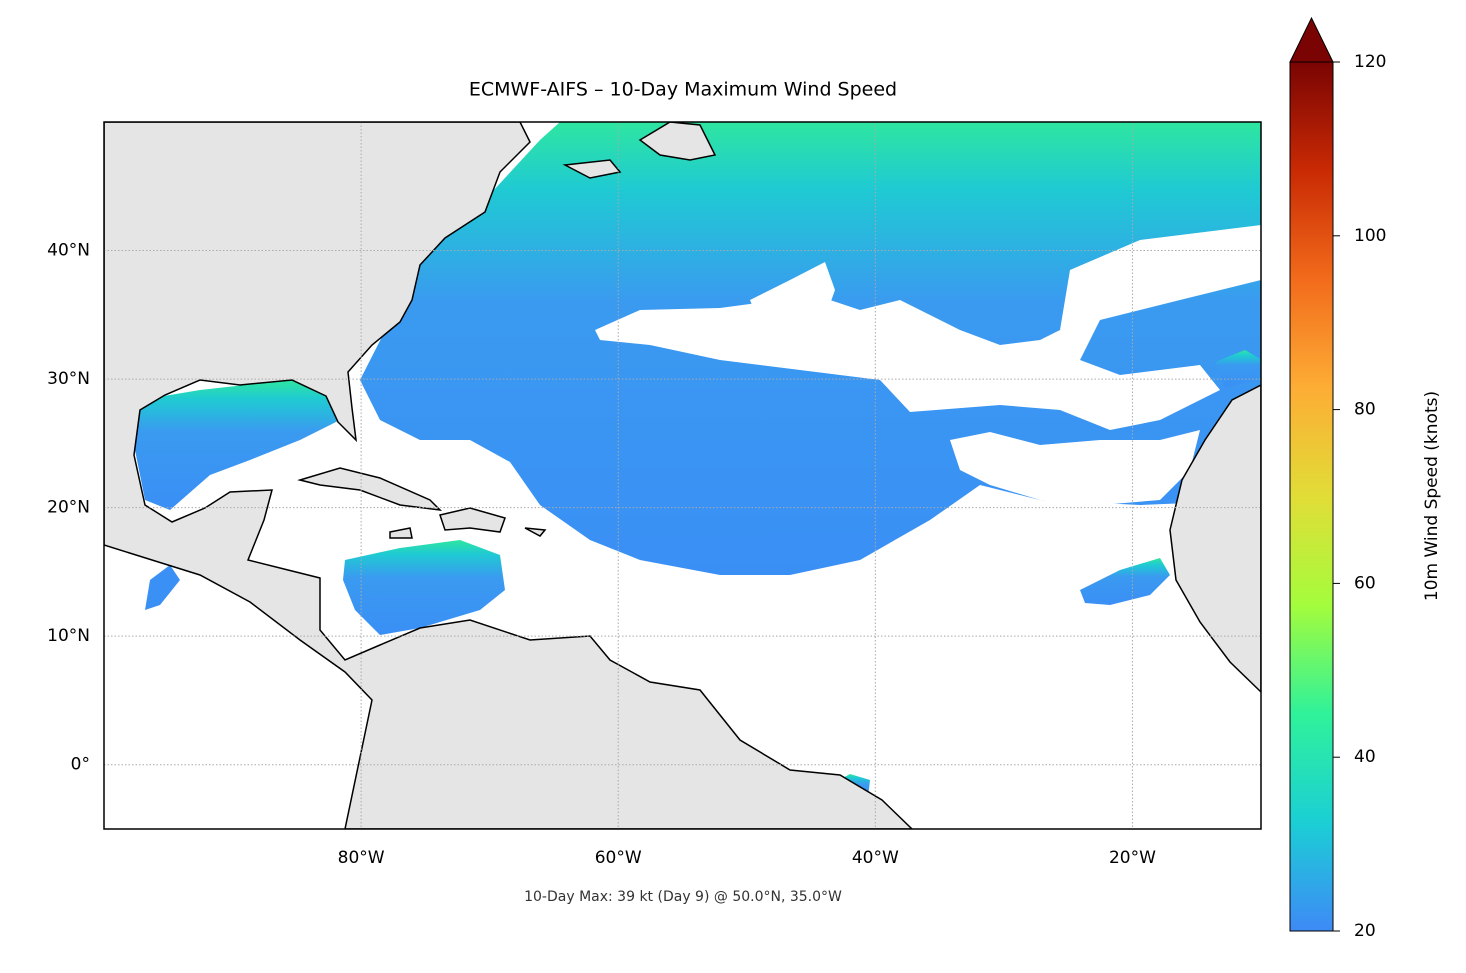 This screenshot has width=1466, height=973. I want to click on x-tick-label: 80°W, so click(361, 858).